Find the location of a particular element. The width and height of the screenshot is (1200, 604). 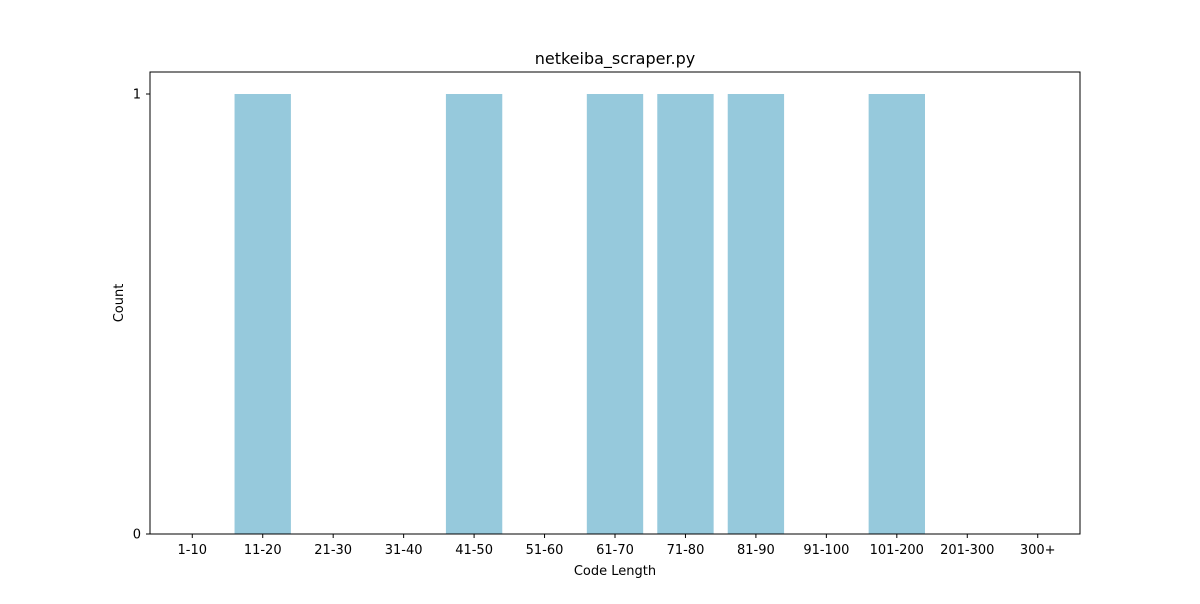

x-tick-label: 101-200 is located at coordinates (897, 550).